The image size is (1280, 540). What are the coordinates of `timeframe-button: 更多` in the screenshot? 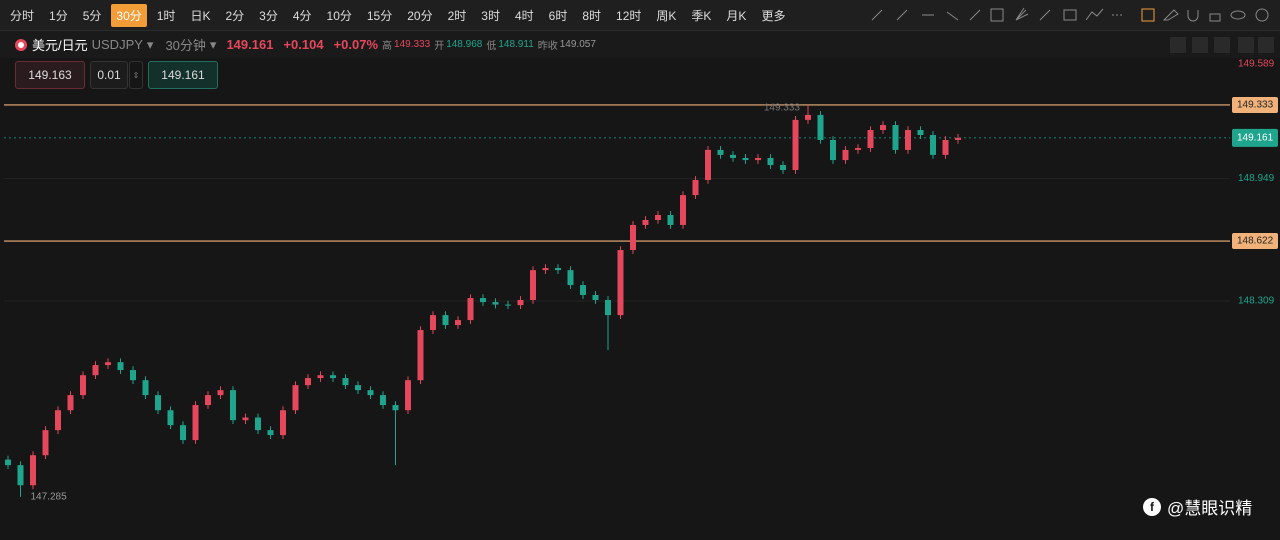 It's located at (773, 15).